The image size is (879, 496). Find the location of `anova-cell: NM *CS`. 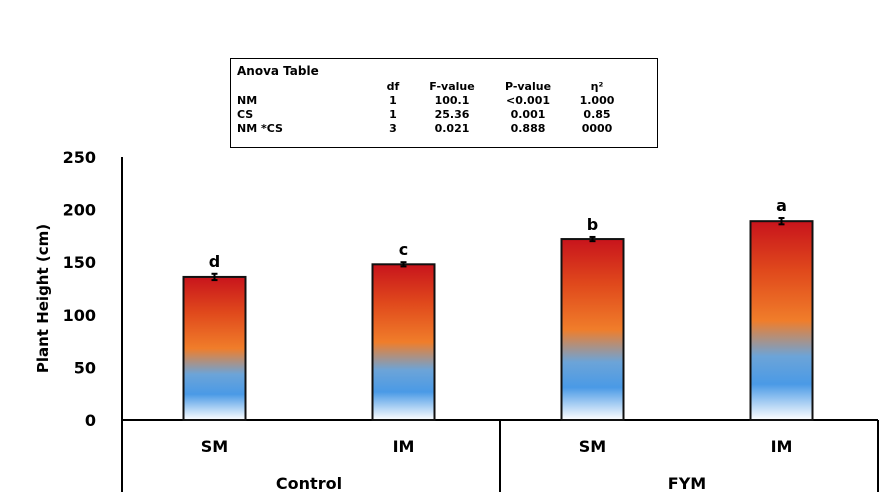

anova-cell: NM *CS is located at coordinates (260, 128).